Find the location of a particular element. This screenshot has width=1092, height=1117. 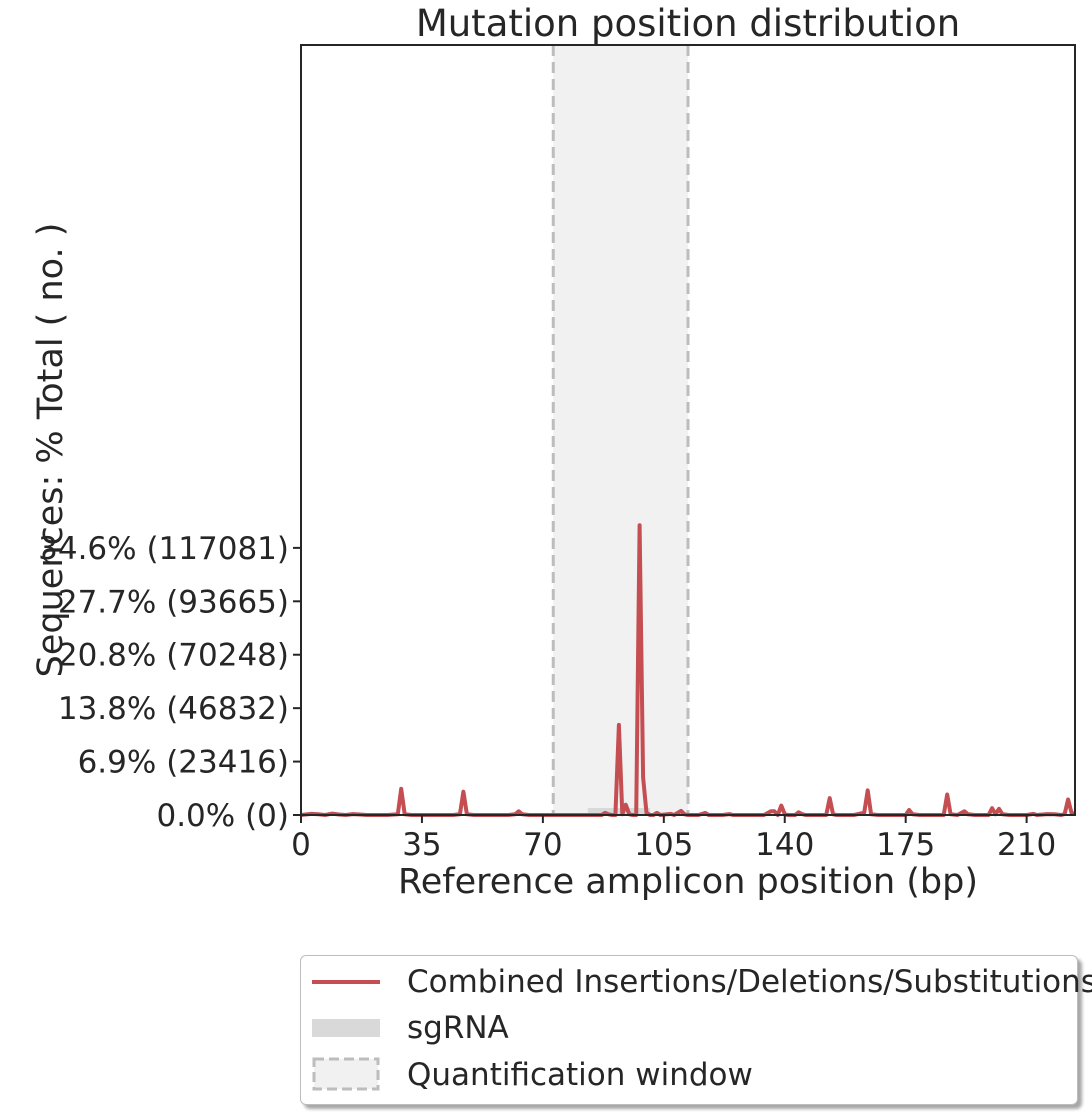

x-tick-label: 175 is located at coordinates (905, 845).